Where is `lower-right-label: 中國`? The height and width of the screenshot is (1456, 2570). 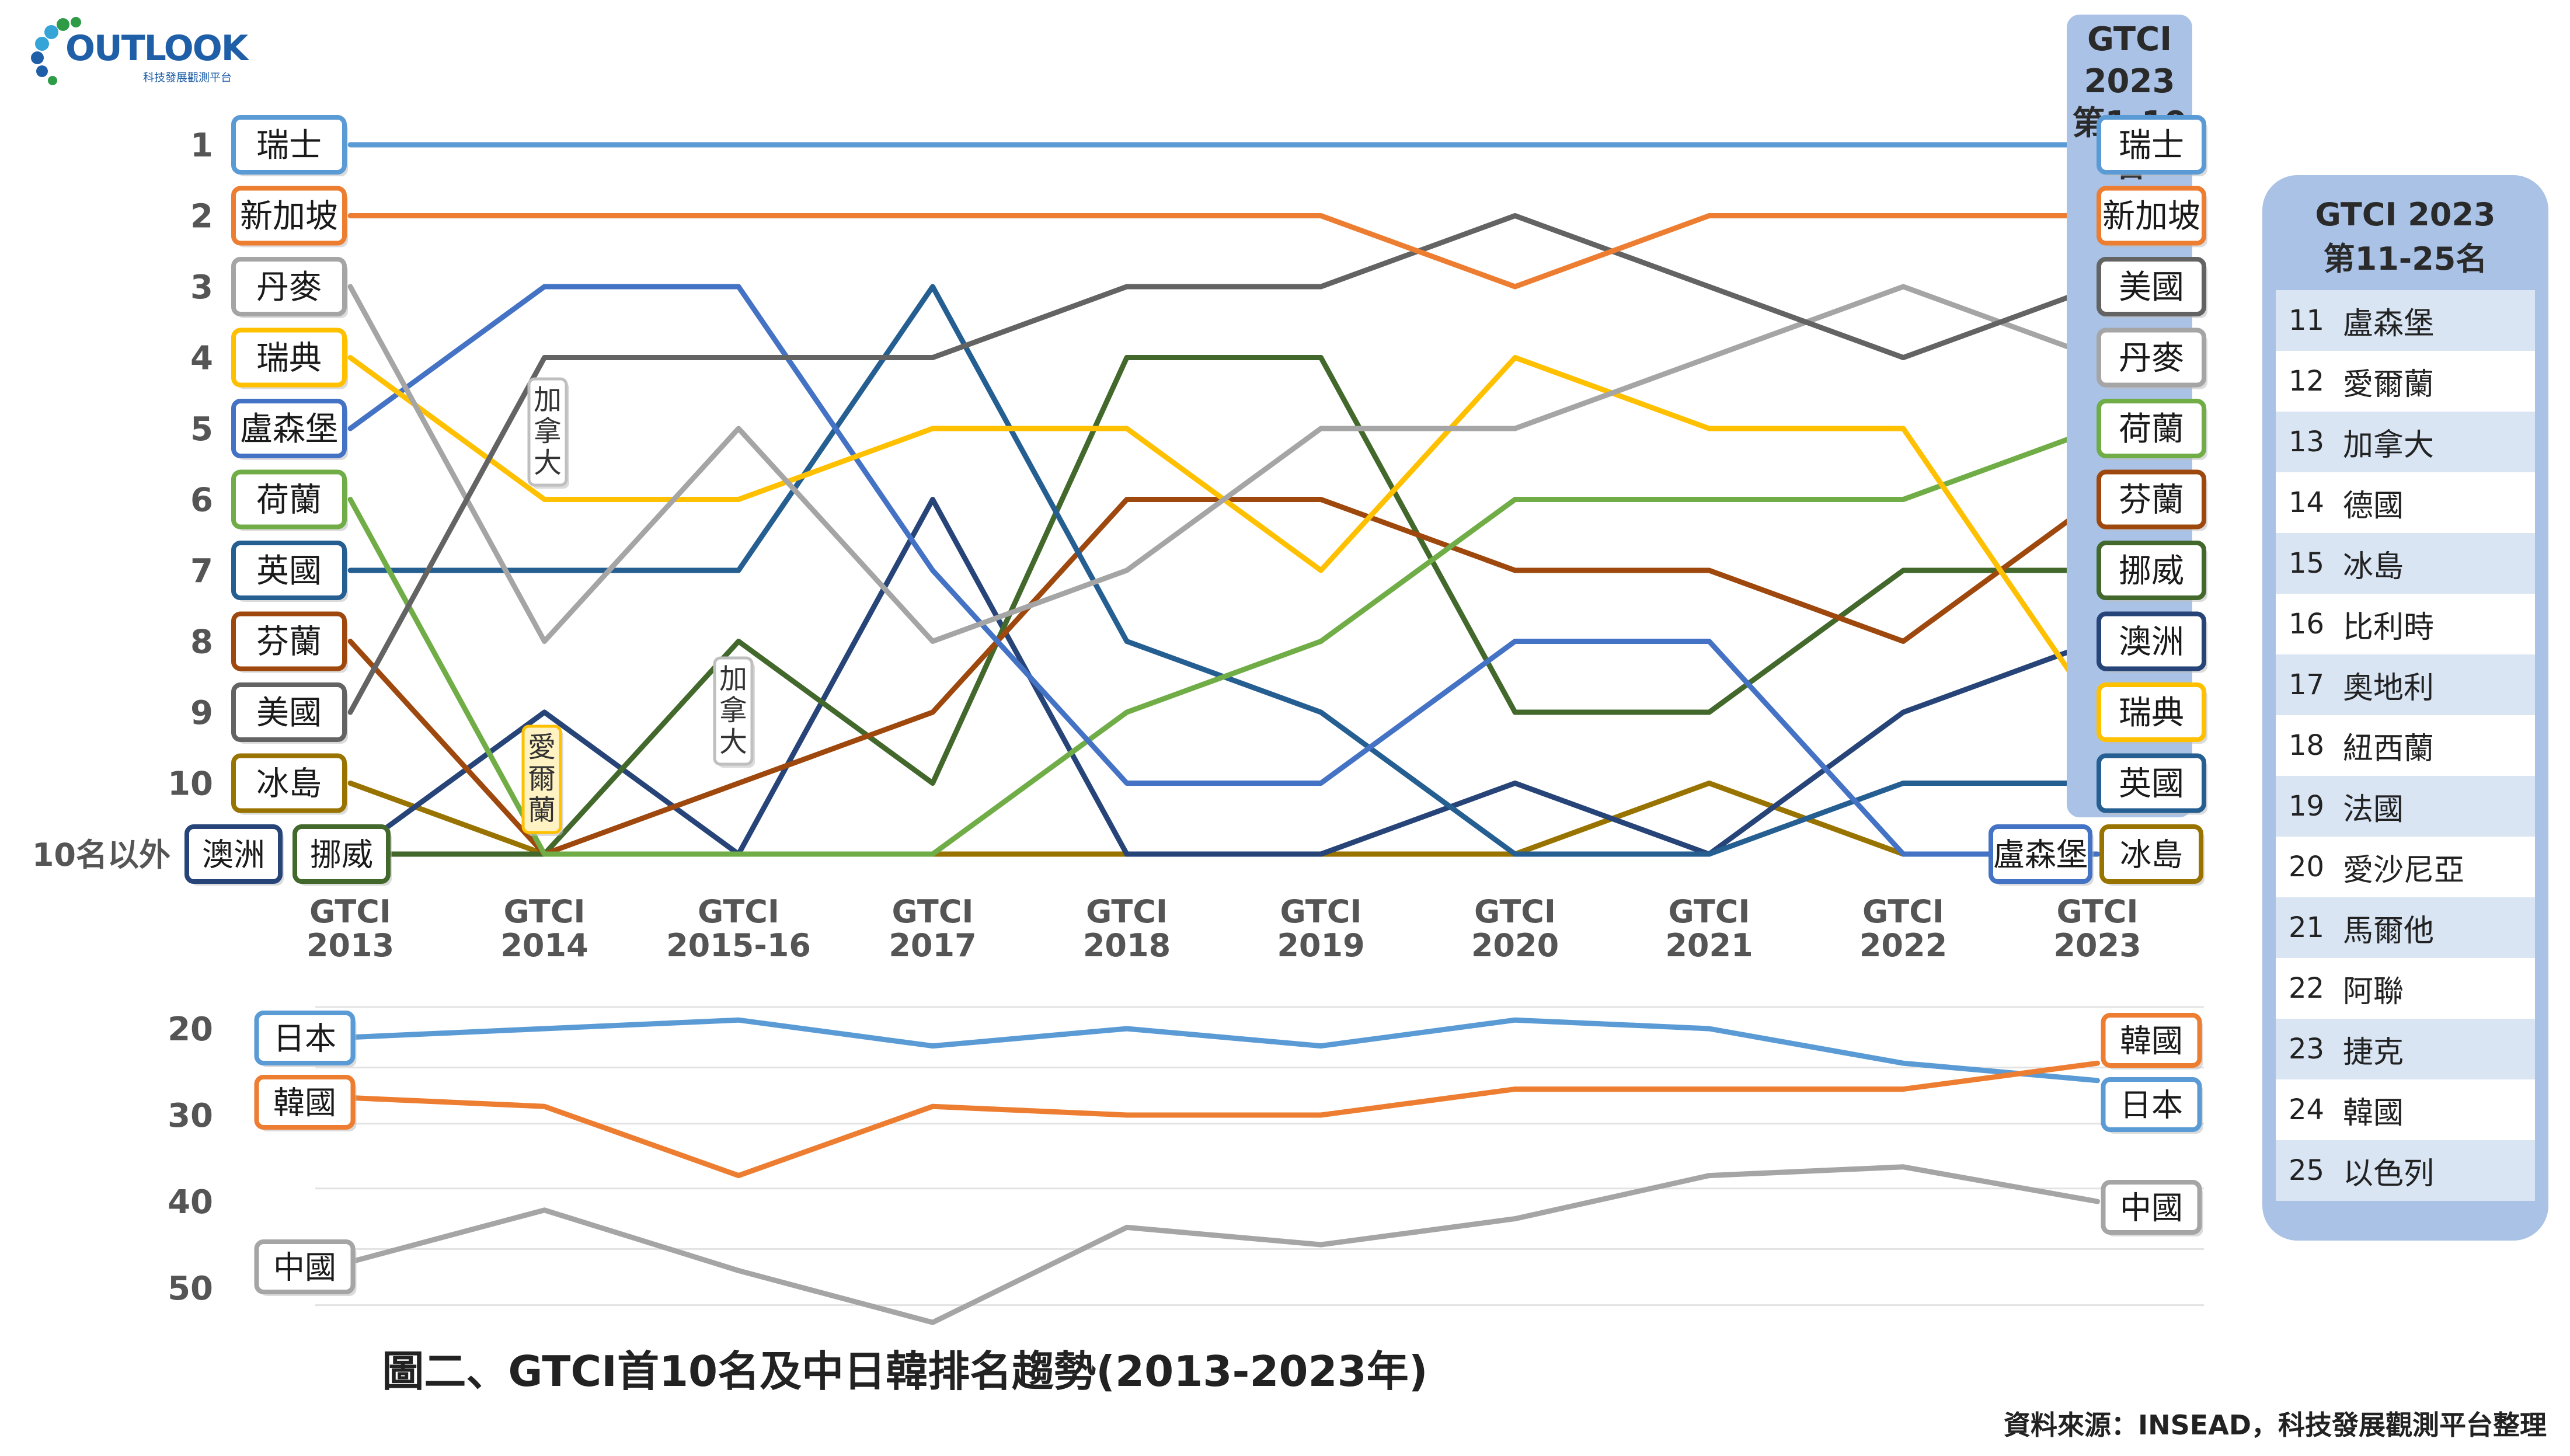 lower-right-label: 中國 is located at coordinates (2152, 1208).